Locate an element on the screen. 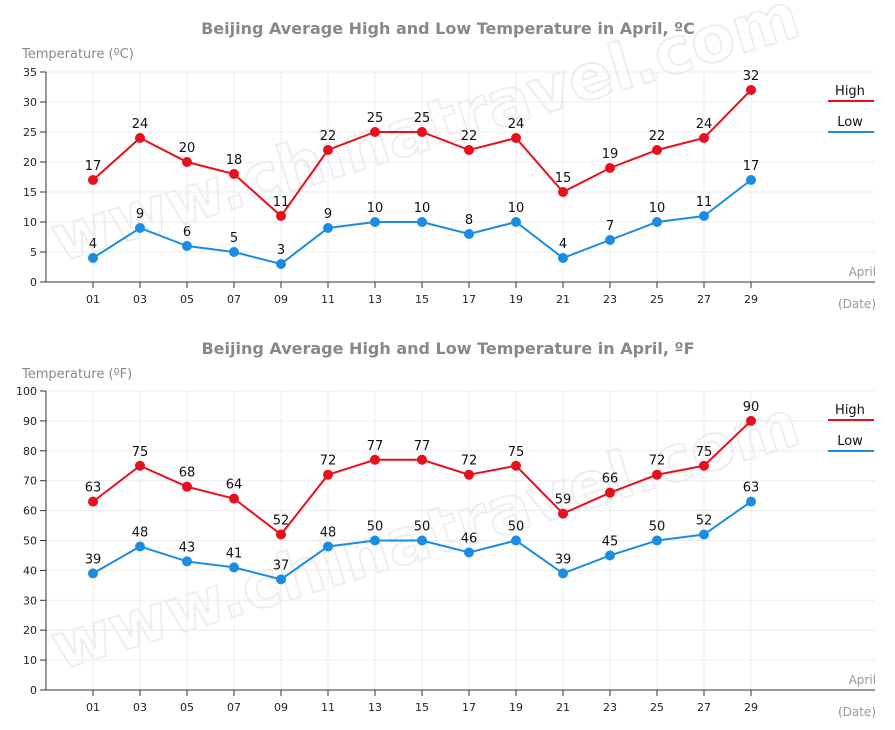 This screenshot has height=730, width=895. y-tick-label: 10 is located at coordinates (30, 222).